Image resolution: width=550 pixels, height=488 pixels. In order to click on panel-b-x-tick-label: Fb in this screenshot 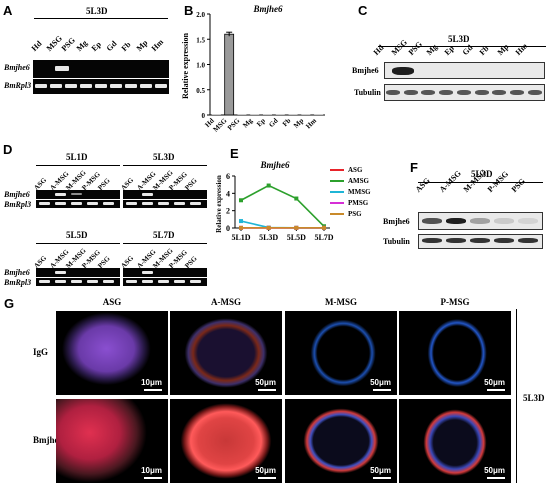, I will do `click(287, 123)`.